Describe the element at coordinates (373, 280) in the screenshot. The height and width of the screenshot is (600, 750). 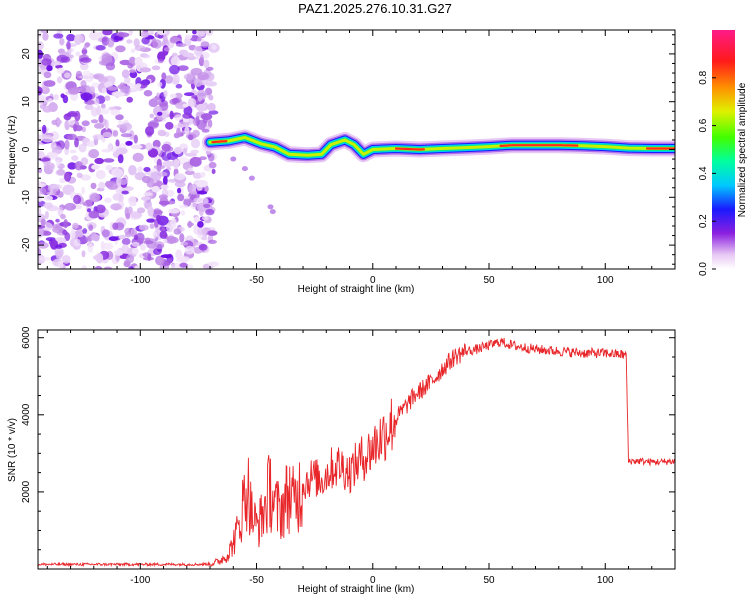
I see `spectrogram-xtick-label: 0` at that location.